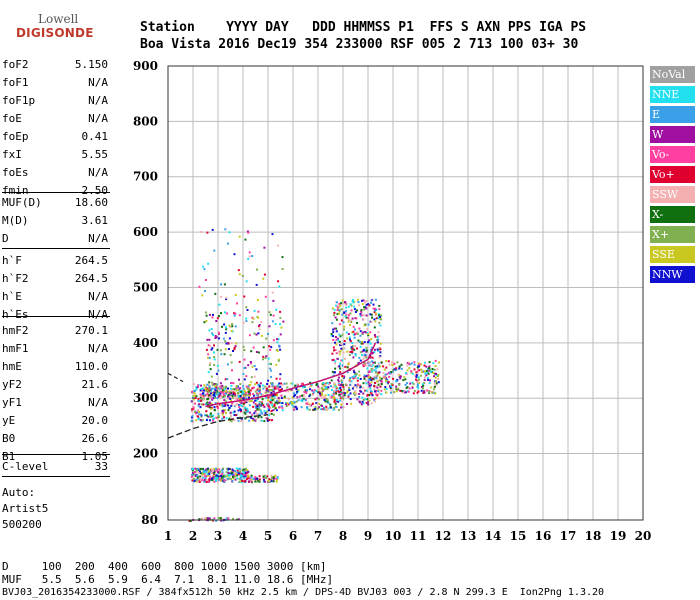 This screenshot has width=700, height=600. Describe the element at coordinates (443, 536) in the screenshot. I see `x-tick-label: 12` at that location.